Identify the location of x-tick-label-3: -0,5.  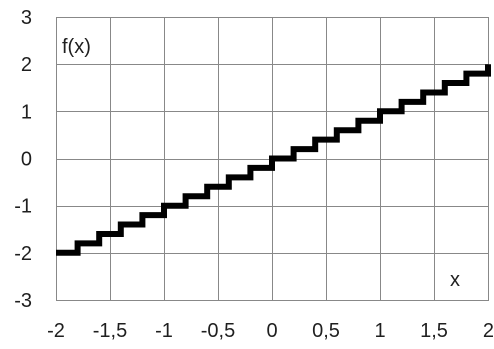
(218, 331).